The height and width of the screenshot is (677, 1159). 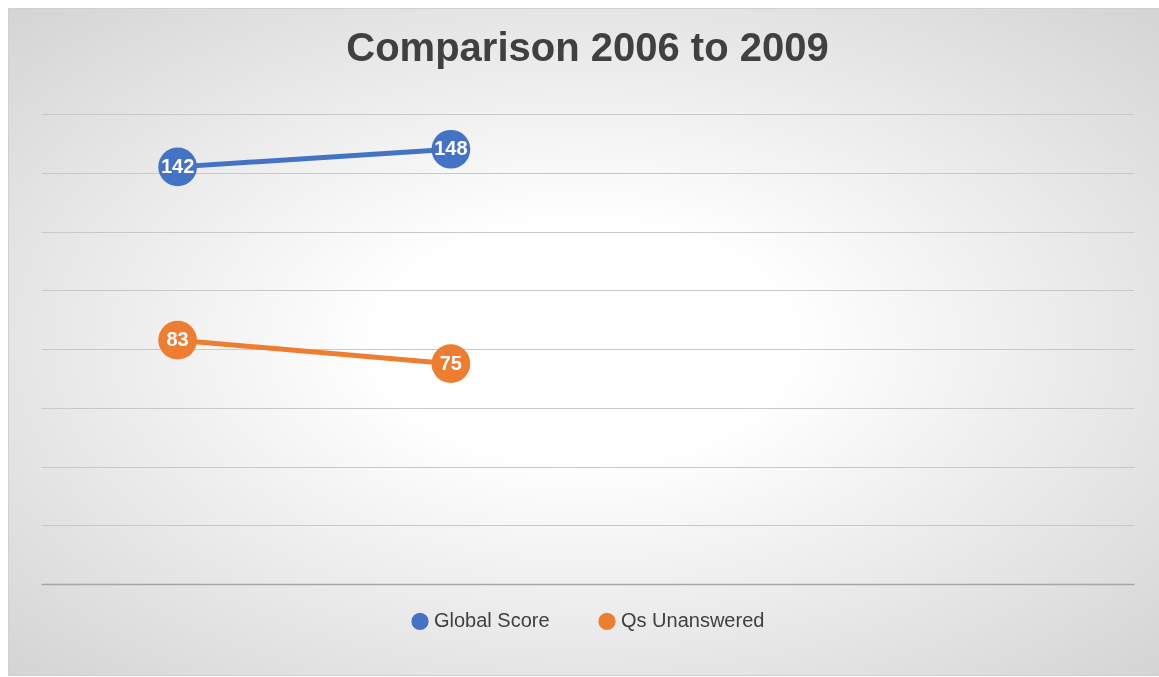 What do you see at coordinates (587, 47) in the screenshot?
I see `chart-title: Comparison 2006 to 2009` at bounding box center [587, 47].